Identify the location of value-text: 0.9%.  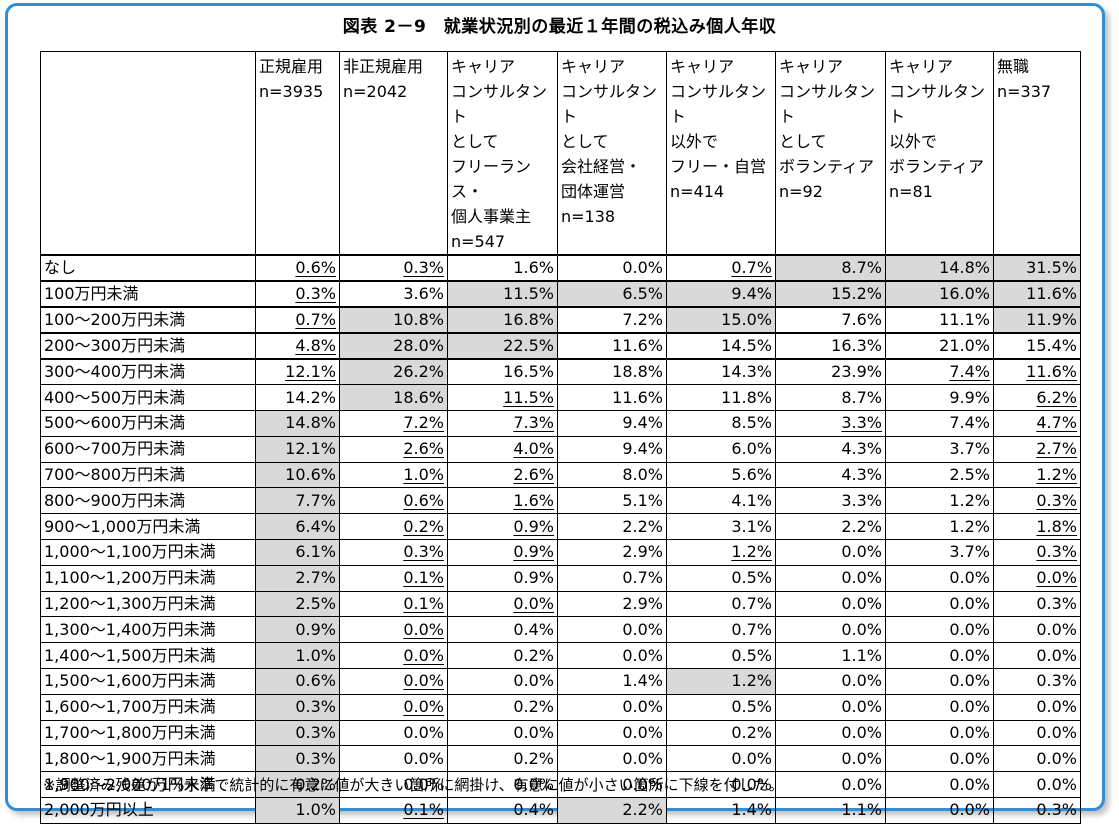
(533, 552).